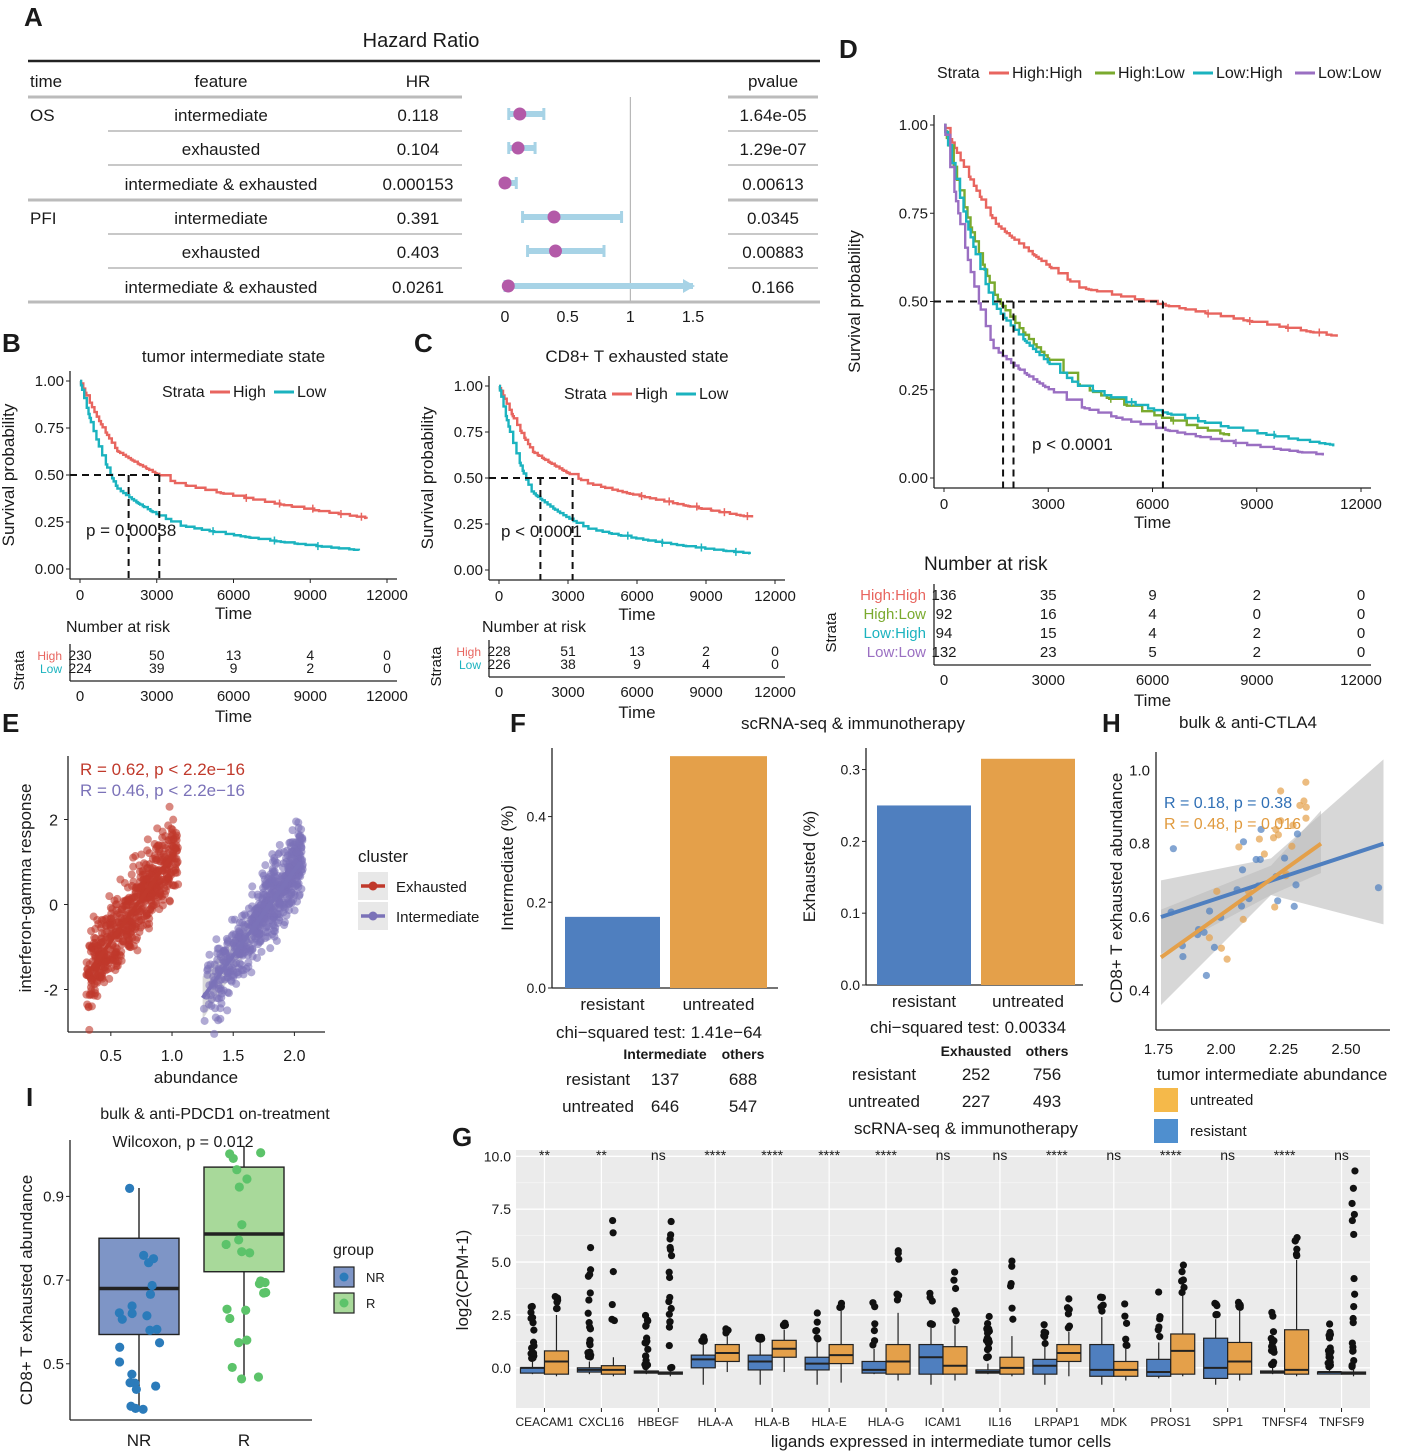 This screenshot has height=1451, width=1402. Describe the element at coordinates (1102, 1360) in the screenshot. I see `box-MDK-resistant` at that location.